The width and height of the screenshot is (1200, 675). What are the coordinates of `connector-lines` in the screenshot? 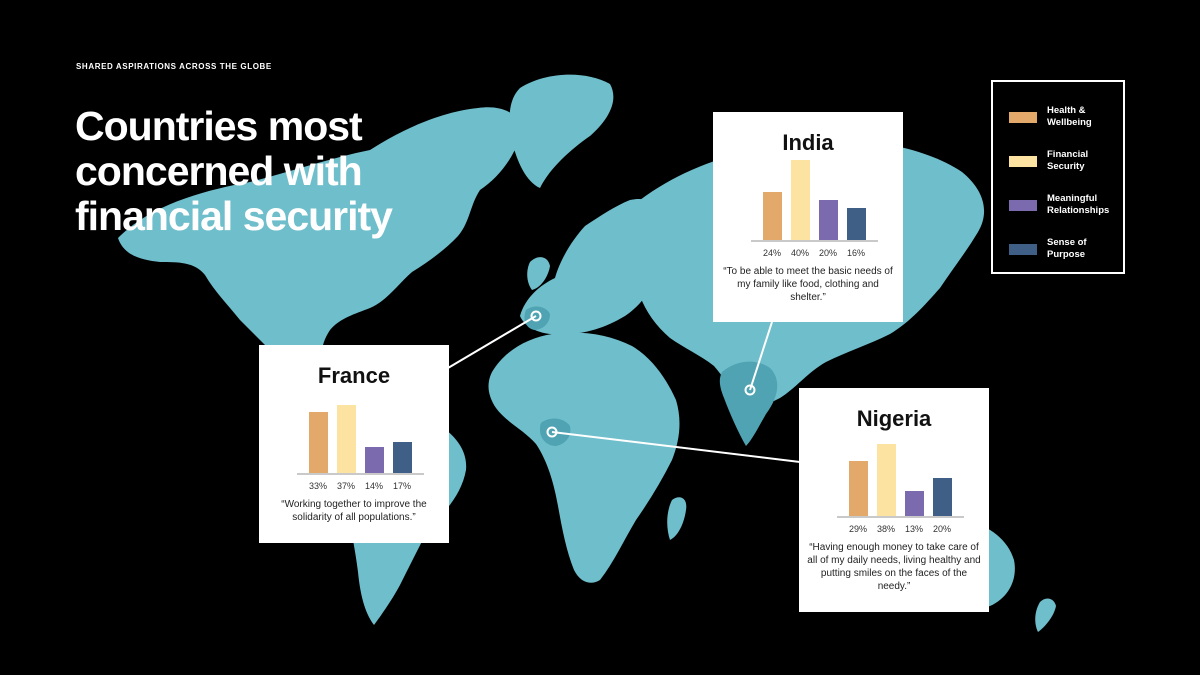 It's located at (624, 389).